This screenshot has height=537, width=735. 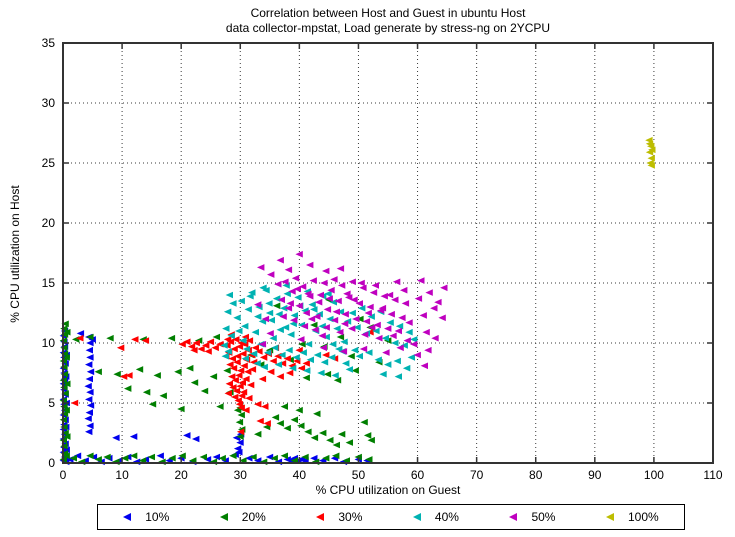 I want to click on y-axis-label: % CPU utilization on Host, so click(x=15, y=254).